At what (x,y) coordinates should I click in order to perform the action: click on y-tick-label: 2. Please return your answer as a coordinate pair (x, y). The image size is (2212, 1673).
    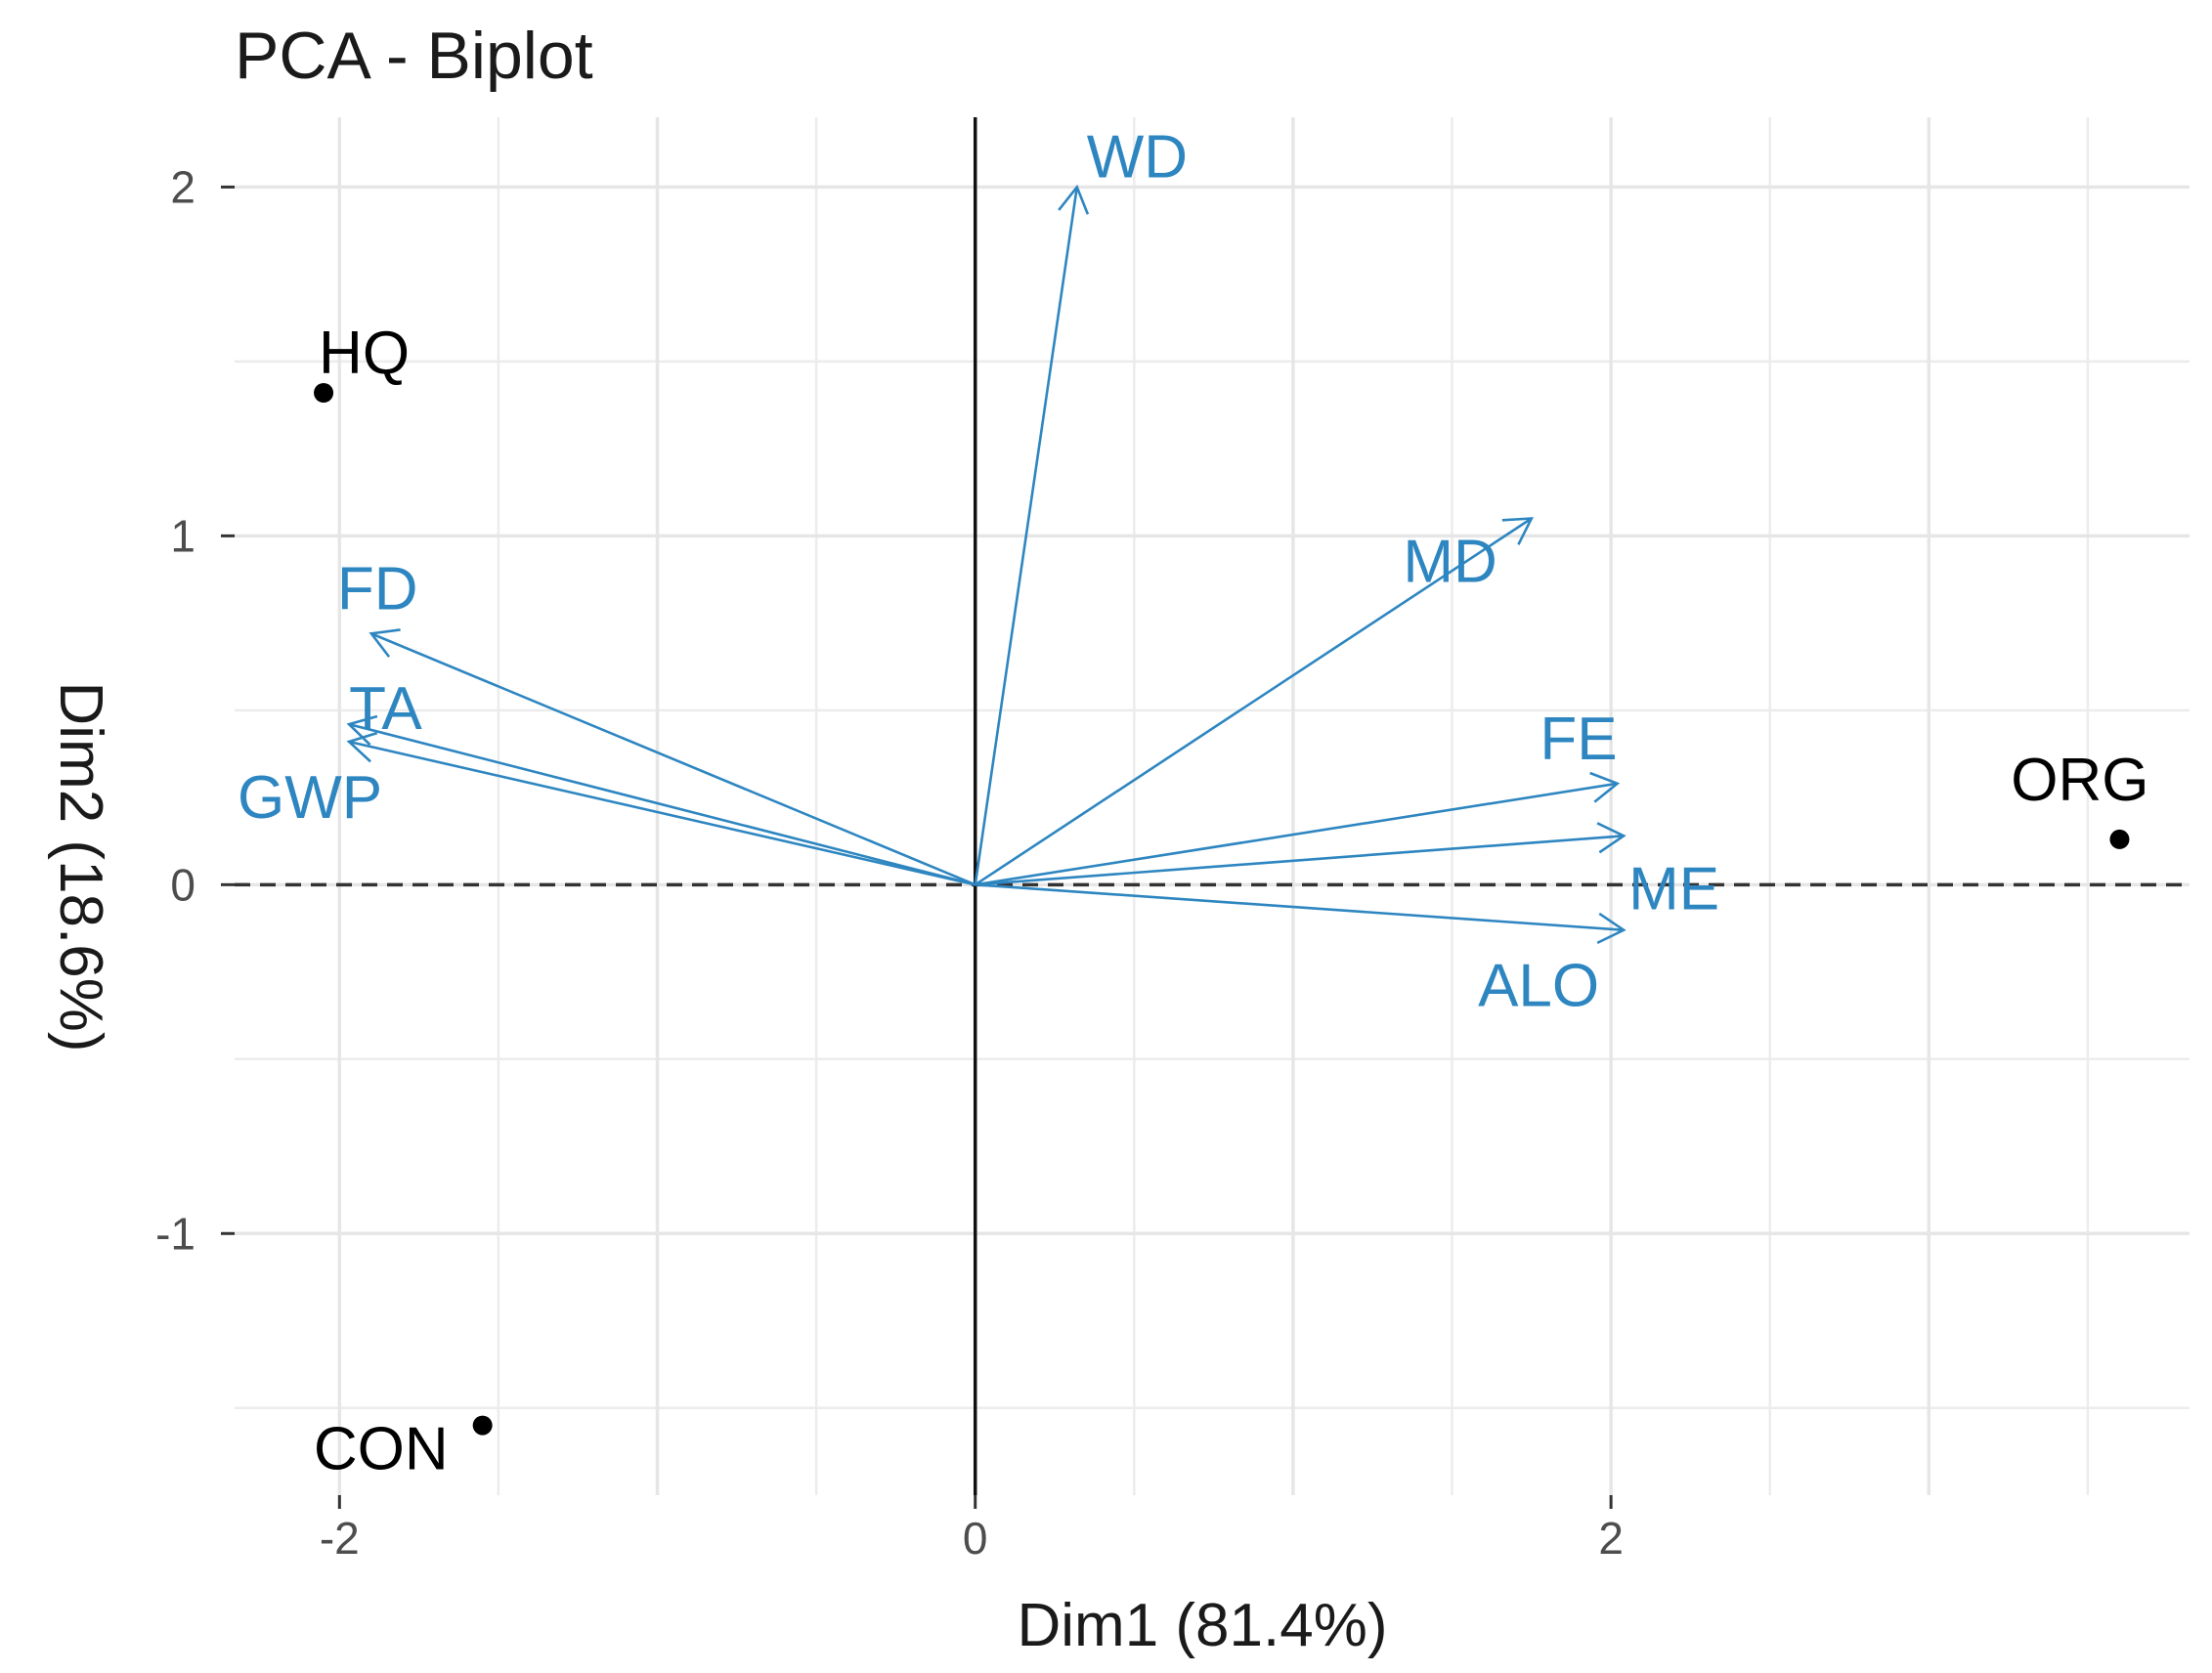
    Looking at the image, I should click on (182, 187).